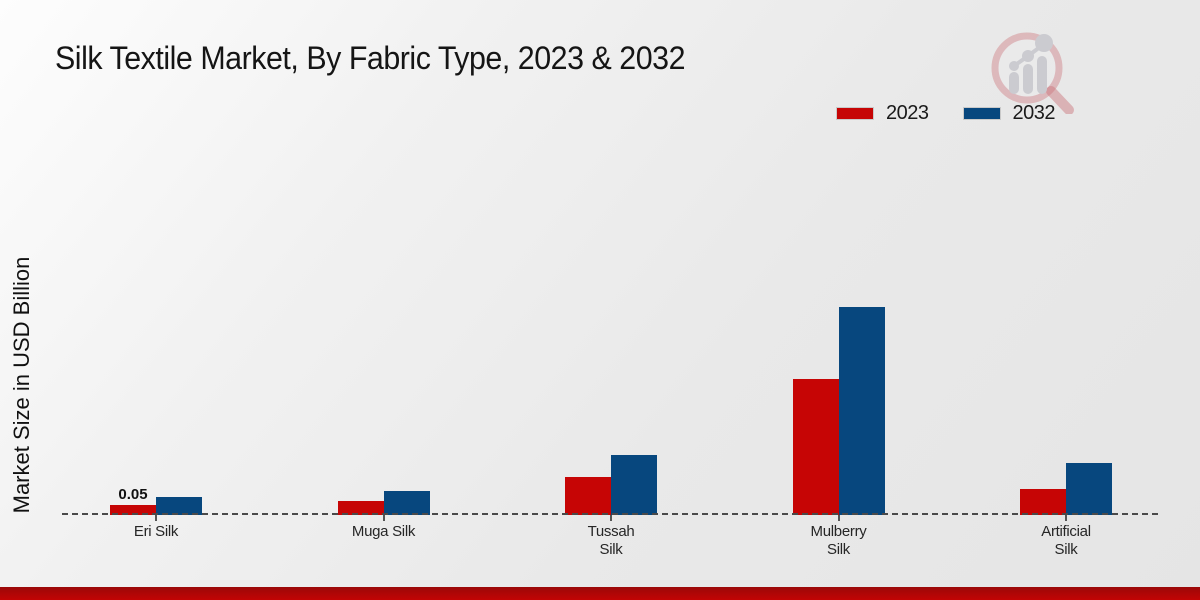 Image resolution: width=1200 pixels, height=600 pixels. What do you see at coordinates (383, 518) in the screenshot?
I see `x-axis-tick-muga-silk` at bounding box center [383, 518].